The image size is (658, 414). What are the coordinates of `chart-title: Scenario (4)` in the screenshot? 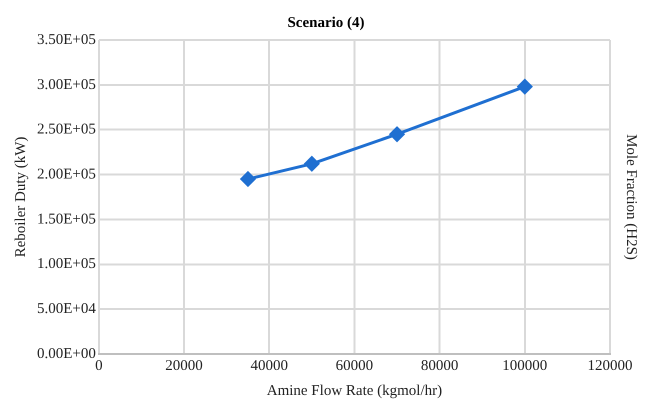 It's located at (326, 22).